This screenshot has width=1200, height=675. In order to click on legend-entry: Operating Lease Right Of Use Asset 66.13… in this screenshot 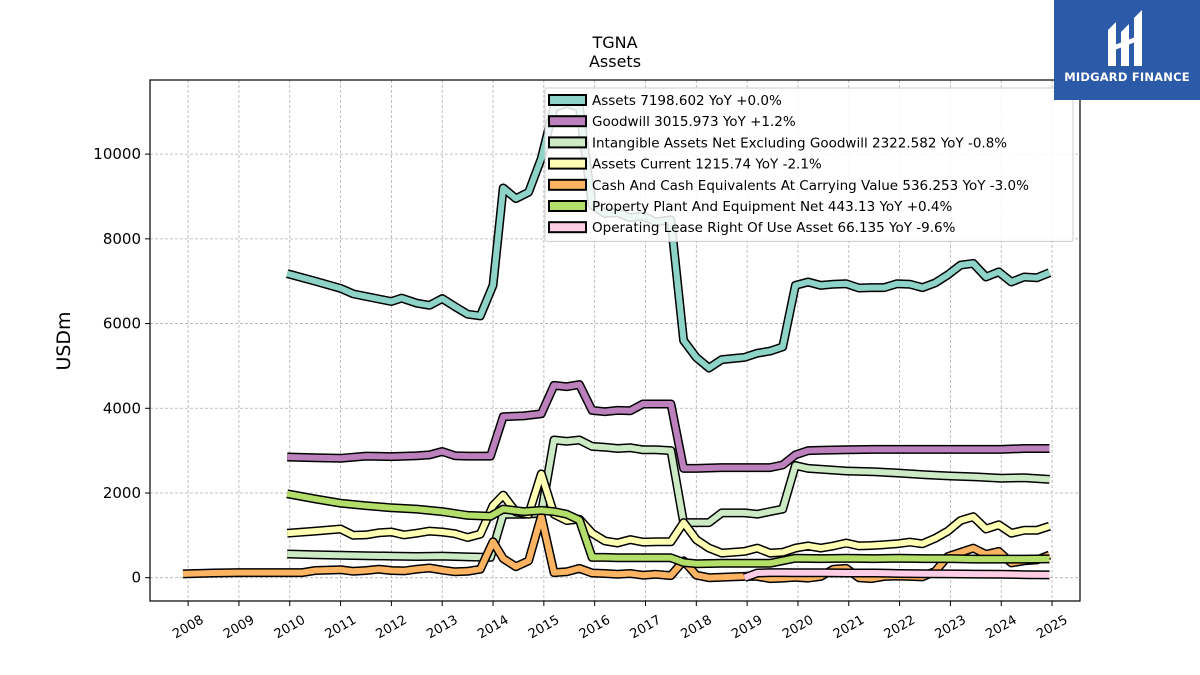, I will do `click(774, 228)`.